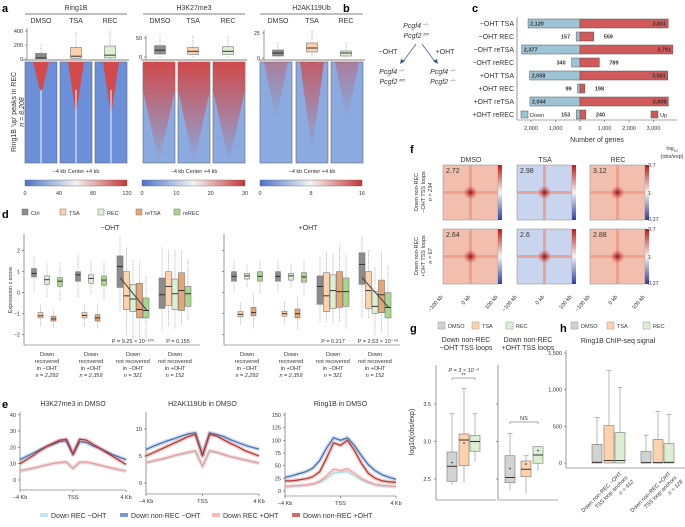  I want to click on ytick: 150, so click(276, 416).